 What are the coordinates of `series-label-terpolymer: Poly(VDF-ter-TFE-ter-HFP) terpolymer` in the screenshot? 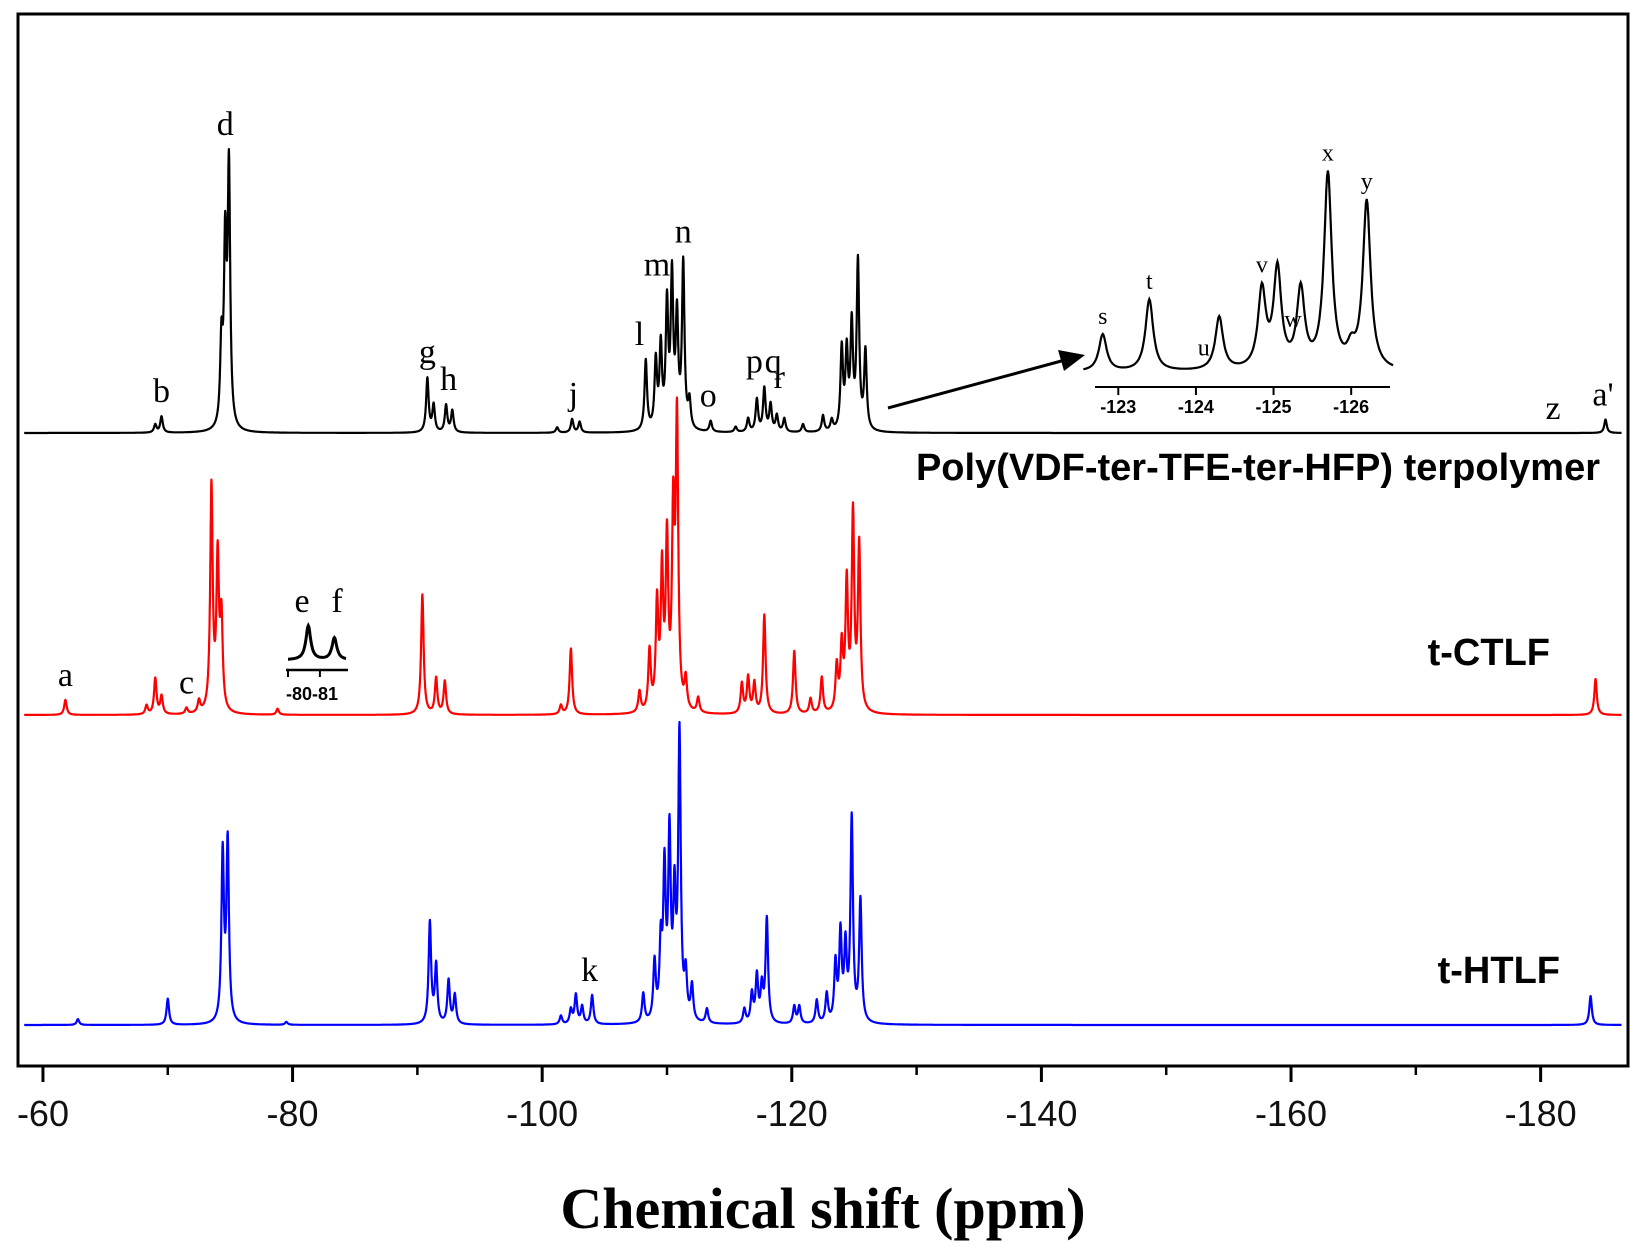 It's located at (1258, 468).